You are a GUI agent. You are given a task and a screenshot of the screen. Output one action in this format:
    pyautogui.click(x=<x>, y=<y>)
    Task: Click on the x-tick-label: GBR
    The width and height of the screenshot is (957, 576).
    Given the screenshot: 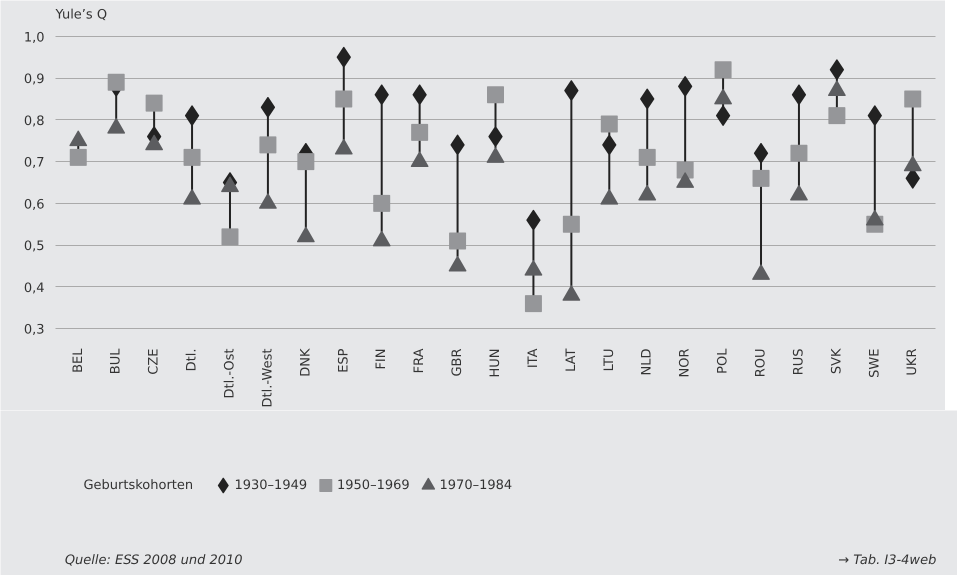 What is the action you would take?
    pyautogui.click(x=458, y=362)
    